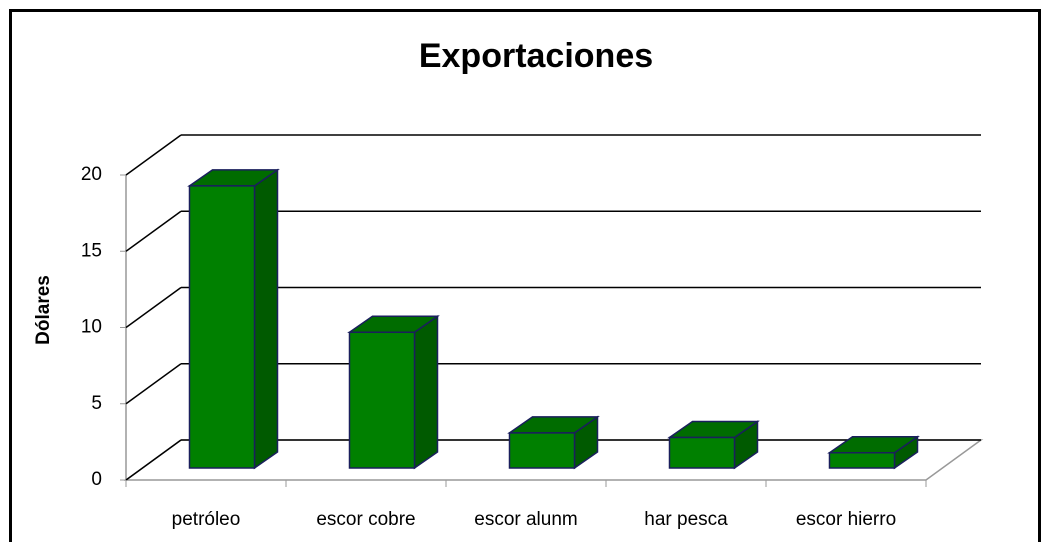  Describe the element at coordinates (96, 479) in the screenshot. I see `y-tick-label: 0` at that location.